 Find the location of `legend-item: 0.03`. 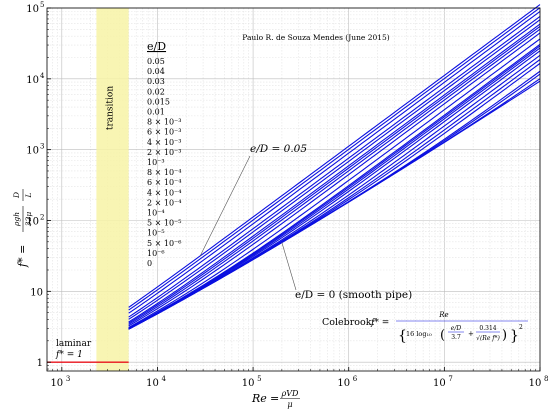

legend-item: 0.03 is located at coordinates (156, 81).